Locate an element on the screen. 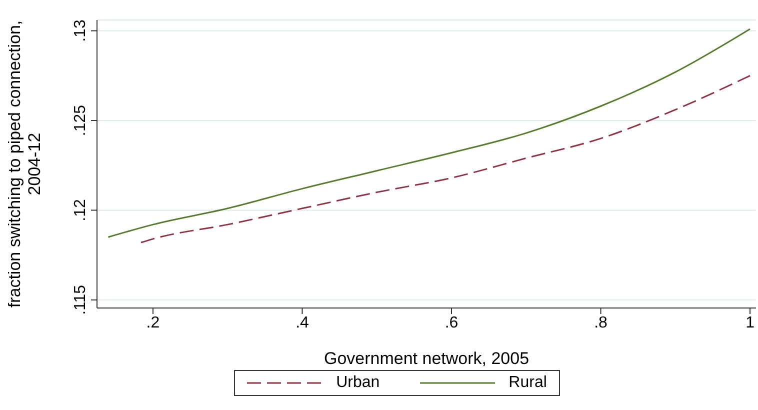 This screenshot has width=758, height=410. legend-label: Rural is located at coordinates (527, 383).